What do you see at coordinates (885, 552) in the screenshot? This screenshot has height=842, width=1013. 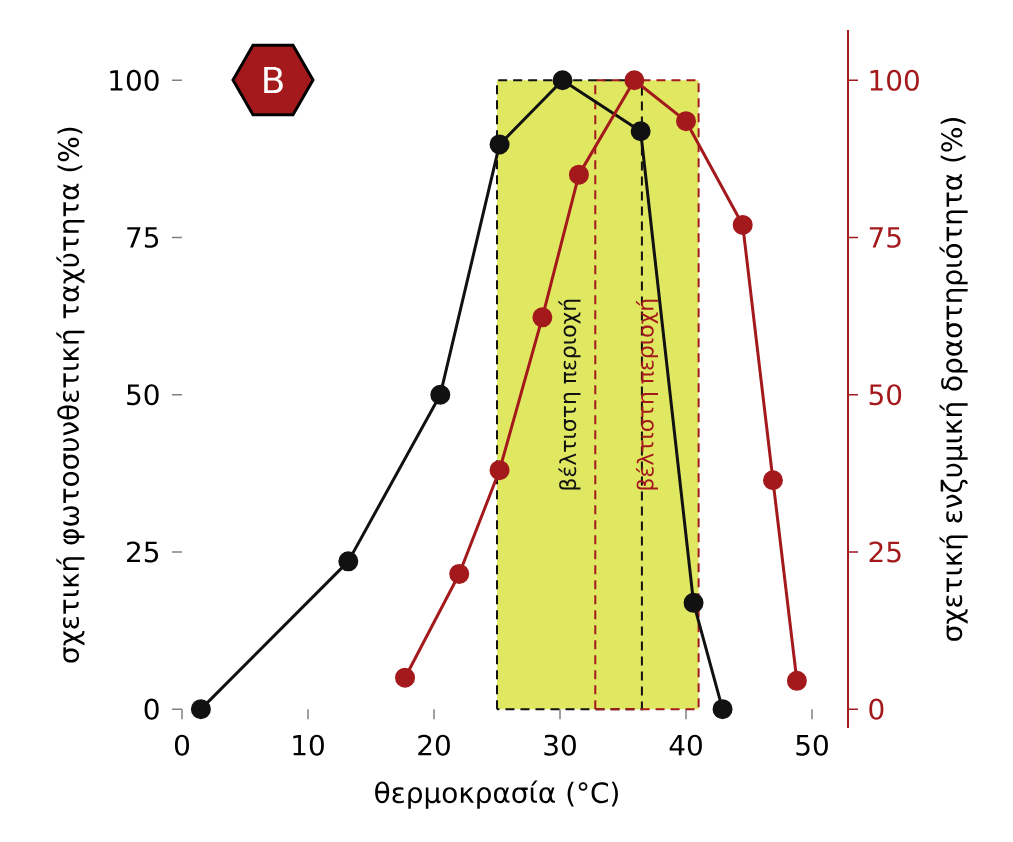 I see `y2-tick-label: 25` at bounding box center [885, 552].